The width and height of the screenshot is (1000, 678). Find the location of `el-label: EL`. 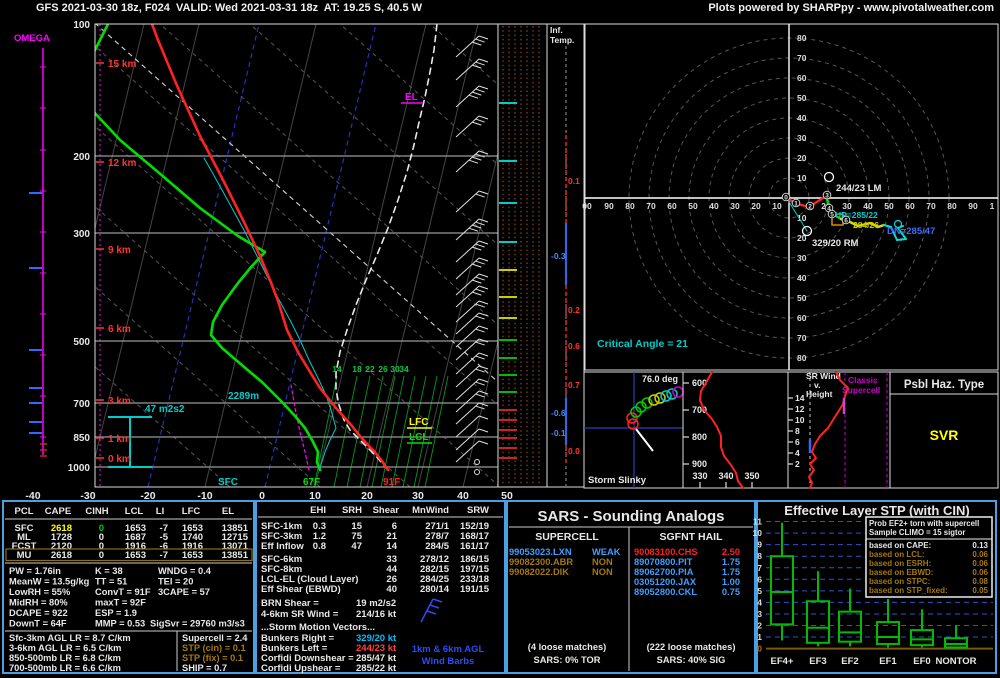

el-label: EL is located at coordinates (411, 97).